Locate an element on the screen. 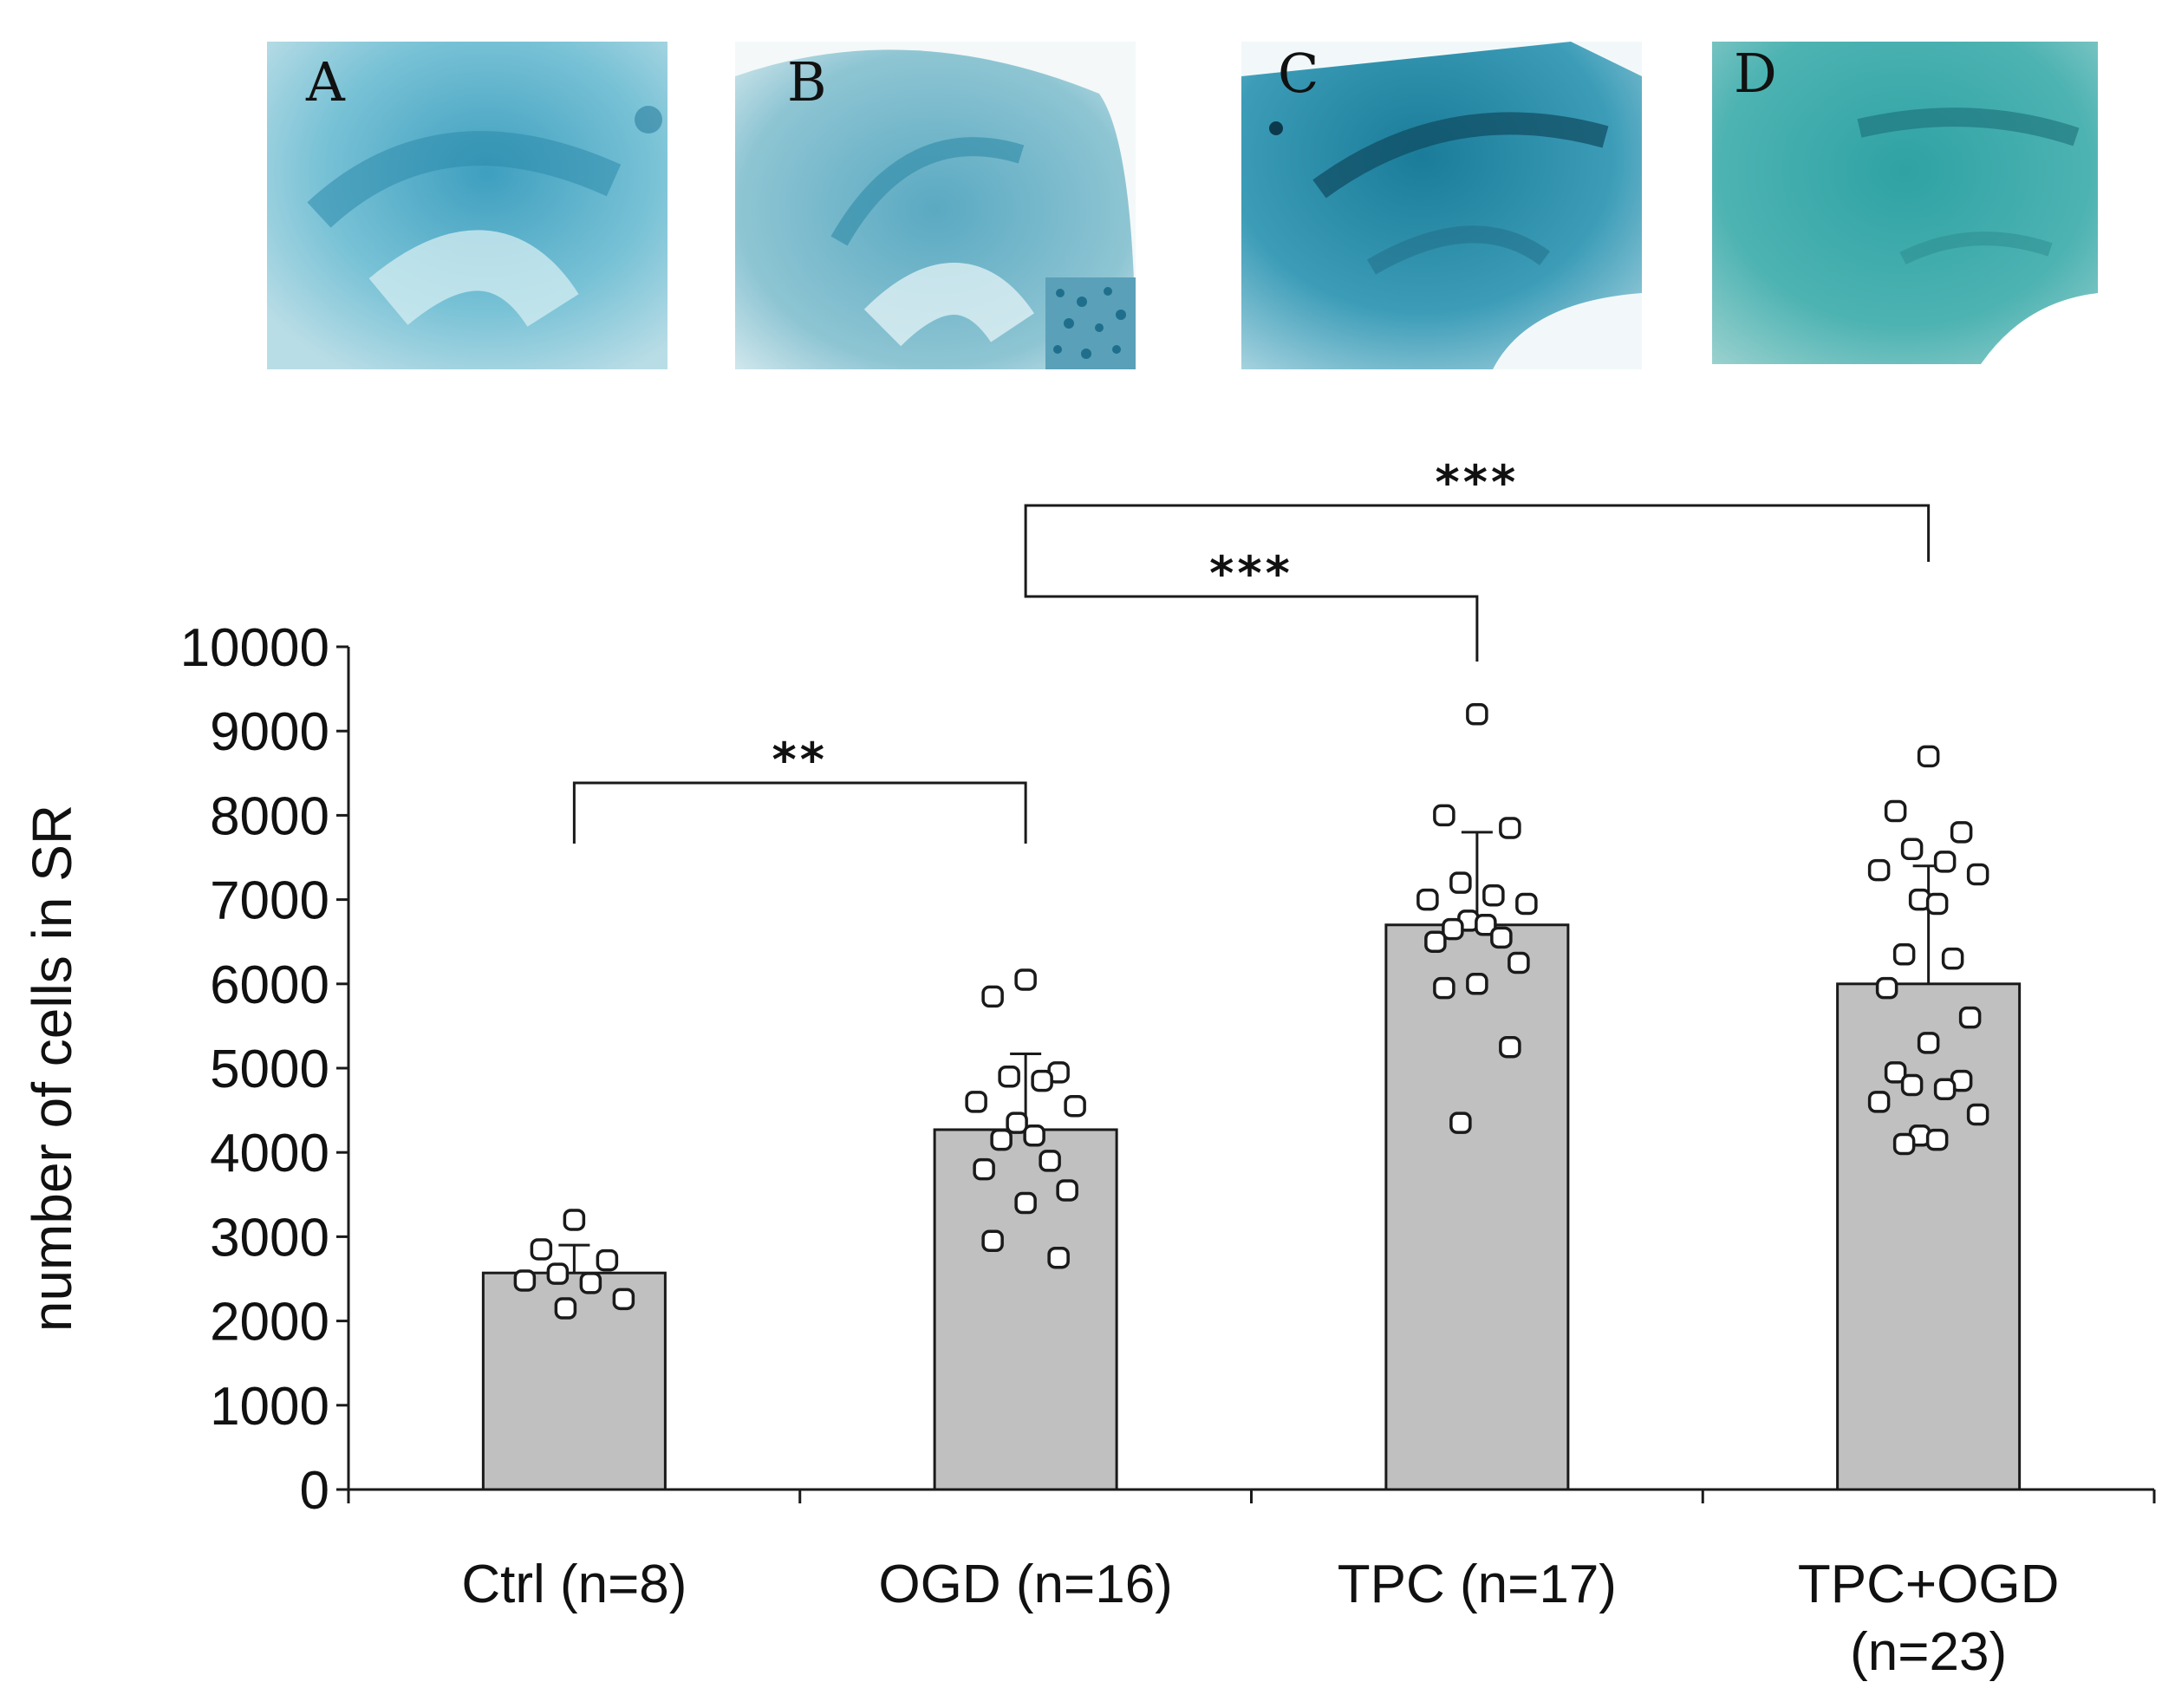  y-tick-label: 2000 is located at coordinates (269, 1323).